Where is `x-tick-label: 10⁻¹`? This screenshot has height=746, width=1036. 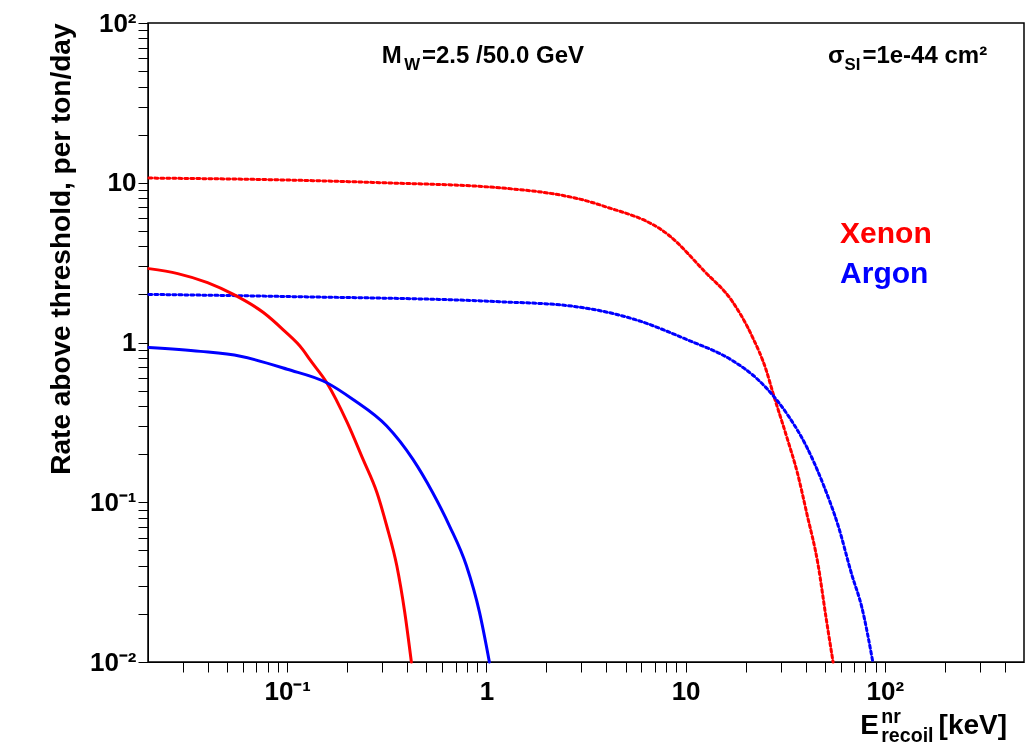
x-tick-label: 10⁻¹ is located at coordinates (288, 690).